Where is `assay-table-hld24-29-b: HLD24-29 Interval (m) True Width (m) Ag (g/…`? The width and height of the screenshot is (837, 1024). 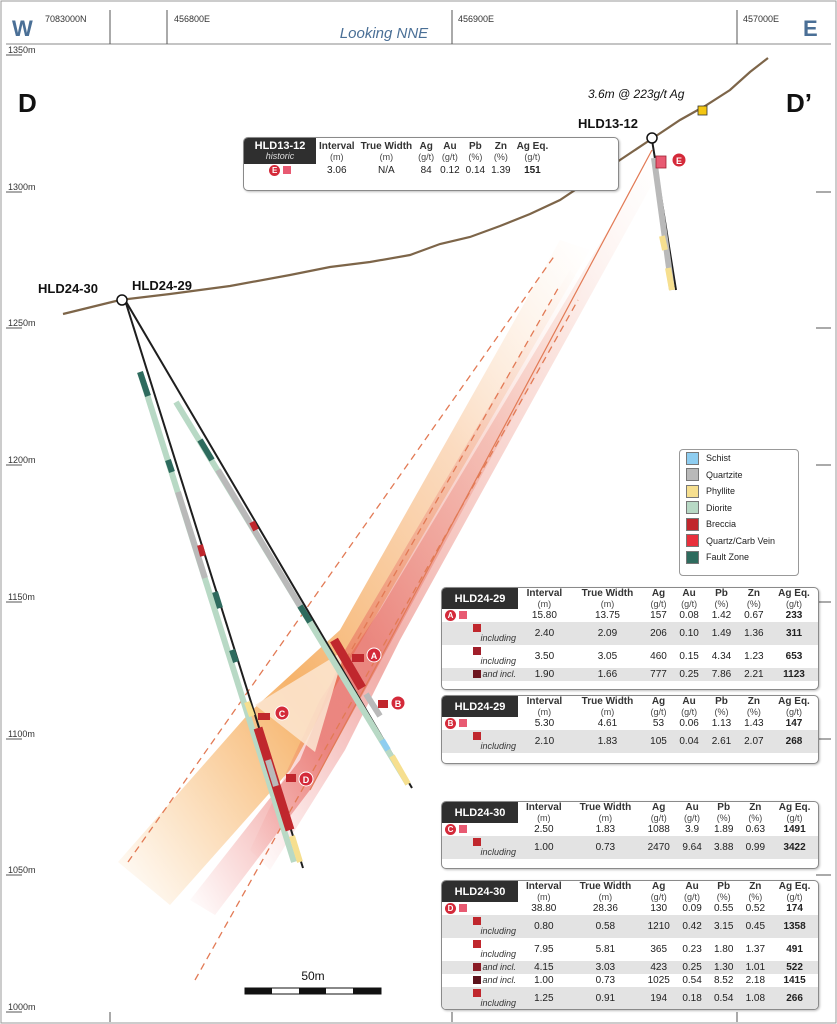
assay-table-hld24-29-b: HLD24-29 Interval (m) True Width (m) Ag (g/… is located at coordinates (630, 729).